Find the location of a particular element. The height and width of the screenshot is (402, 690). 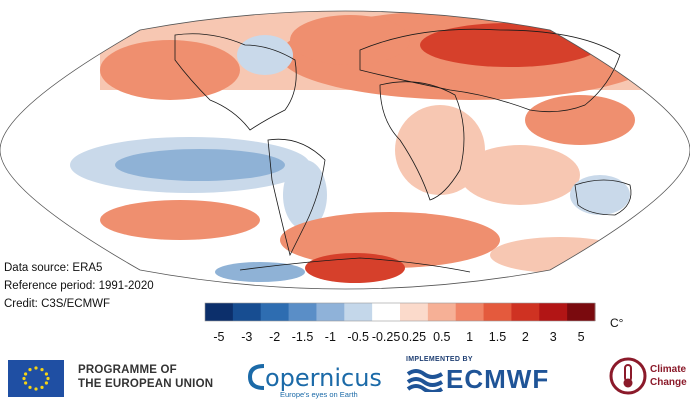

eu-flag-icon is located at coordinates (36, 378).